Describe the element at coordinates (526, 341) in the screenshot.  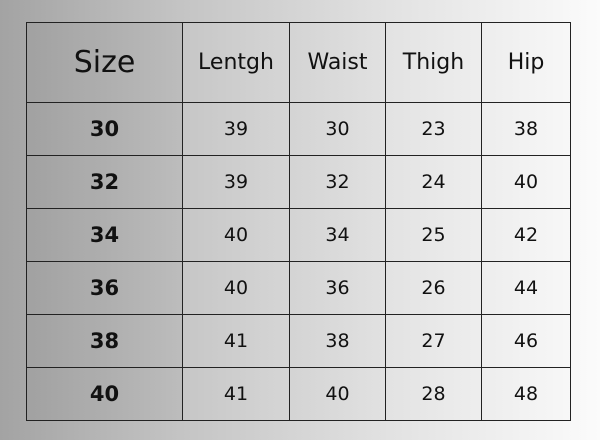
I see `cell-hip: 46` at that location.